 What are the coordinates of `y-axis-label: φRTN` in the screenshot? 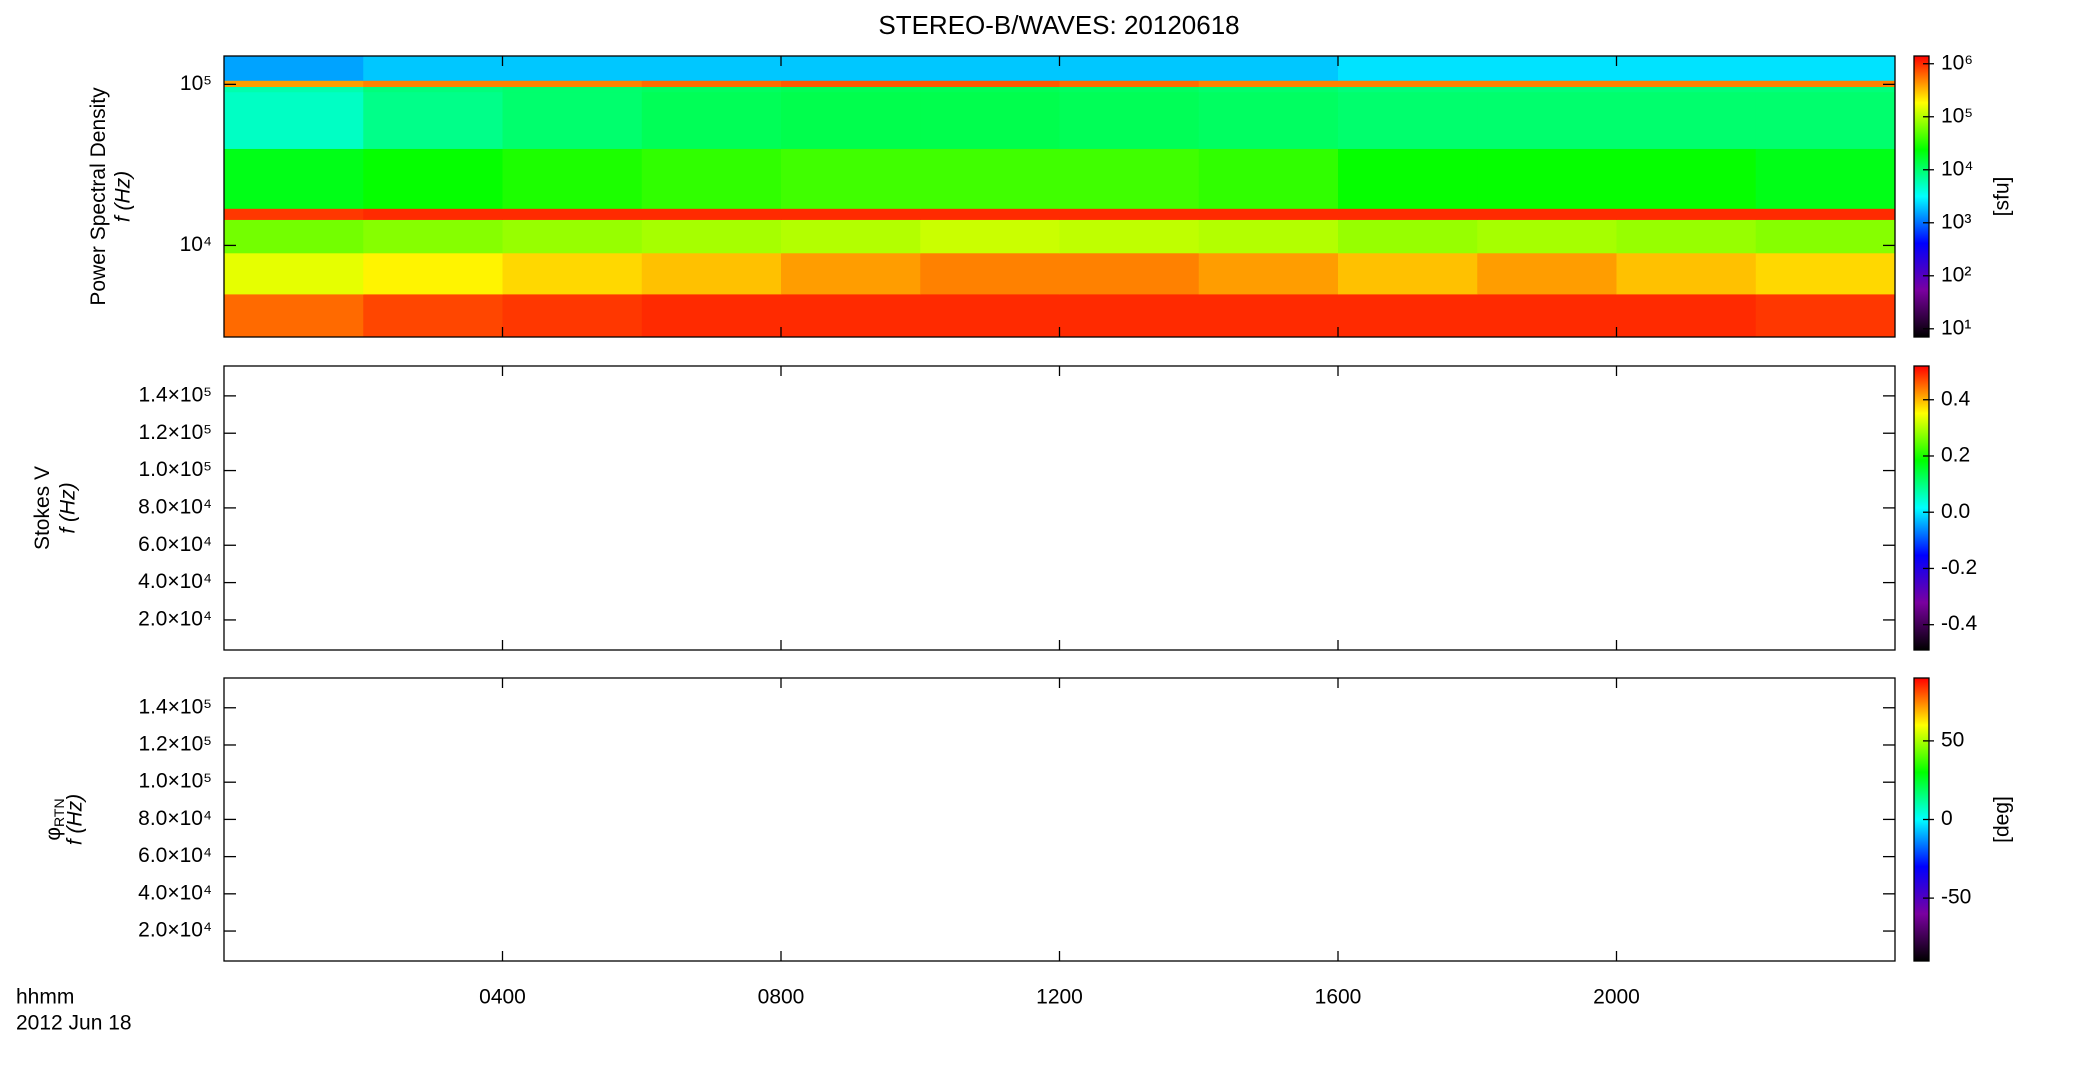 It's located at (54, 819).